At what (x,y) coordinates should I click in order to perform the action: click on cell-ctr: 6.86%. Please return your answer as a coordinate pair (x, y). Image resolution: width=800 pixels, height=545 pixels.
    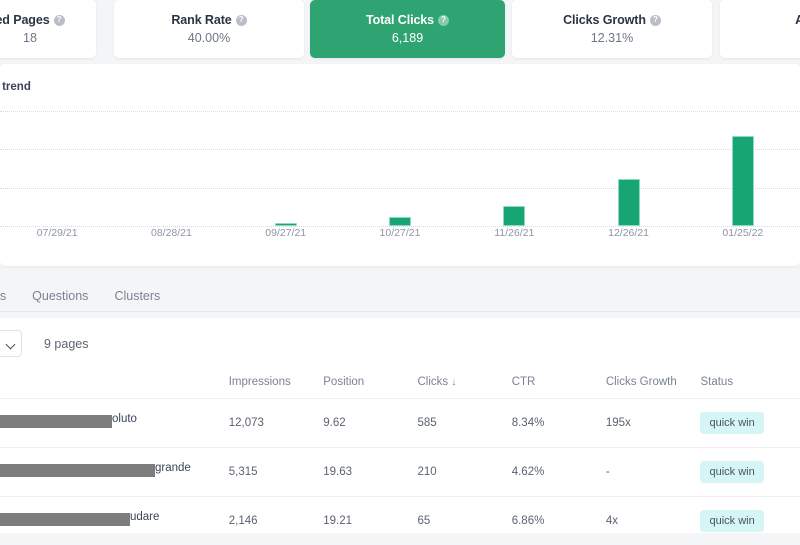
    Looking at the image, I should click on (559, 521).